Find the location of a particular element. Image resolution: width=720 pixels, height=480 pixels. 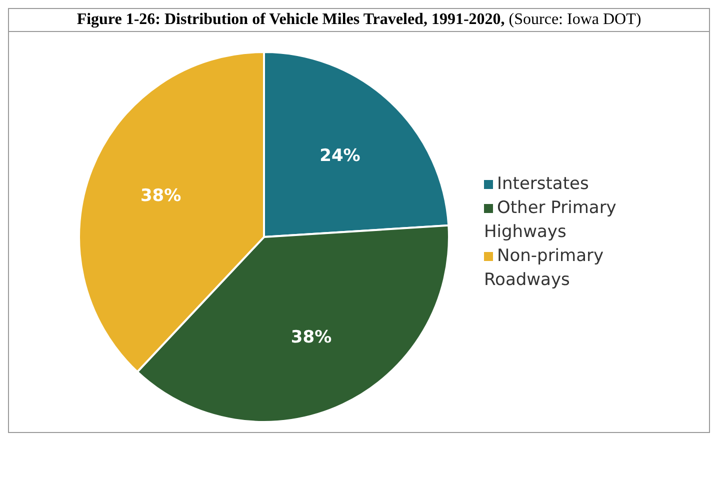

data-label: 24% is located at coordinates (340, 156).